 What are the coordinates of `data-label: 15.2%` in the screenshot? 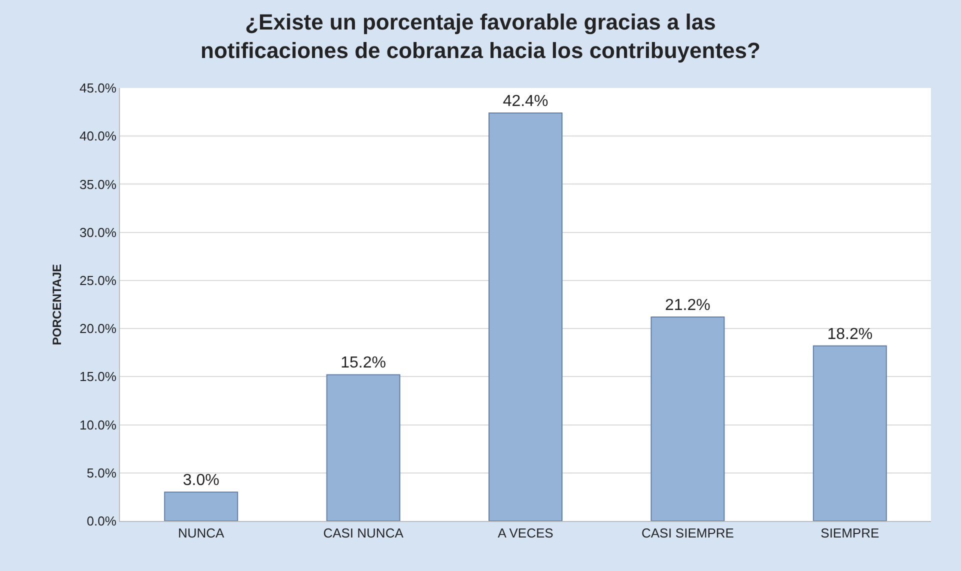 It's located at (363, 363).